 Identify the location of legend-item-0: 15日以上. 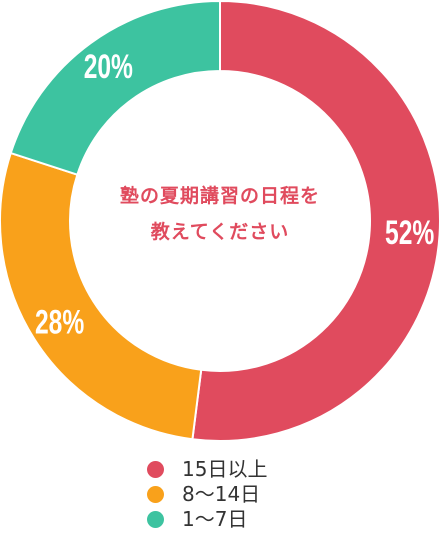
(207, 469).